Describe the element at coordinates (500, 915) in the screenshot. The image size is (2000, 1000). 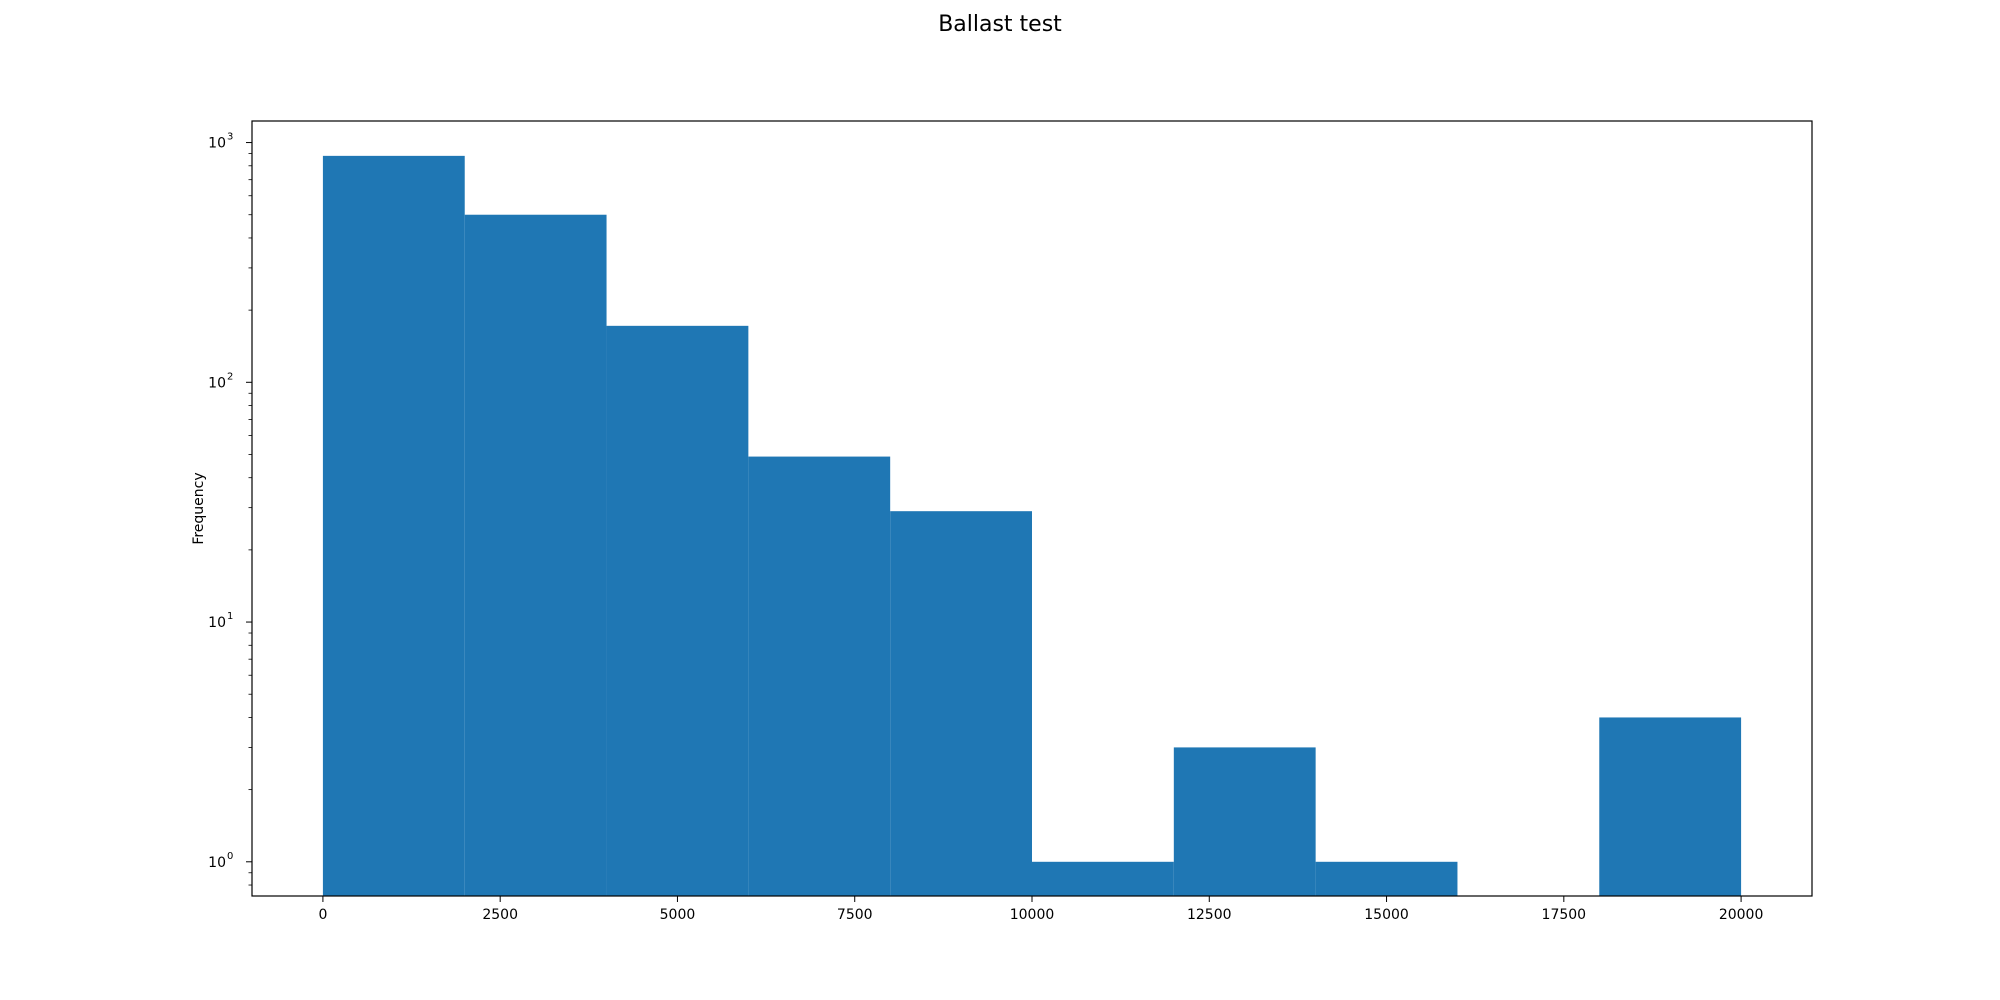
I see `x-tick-label: 2500` at that location.